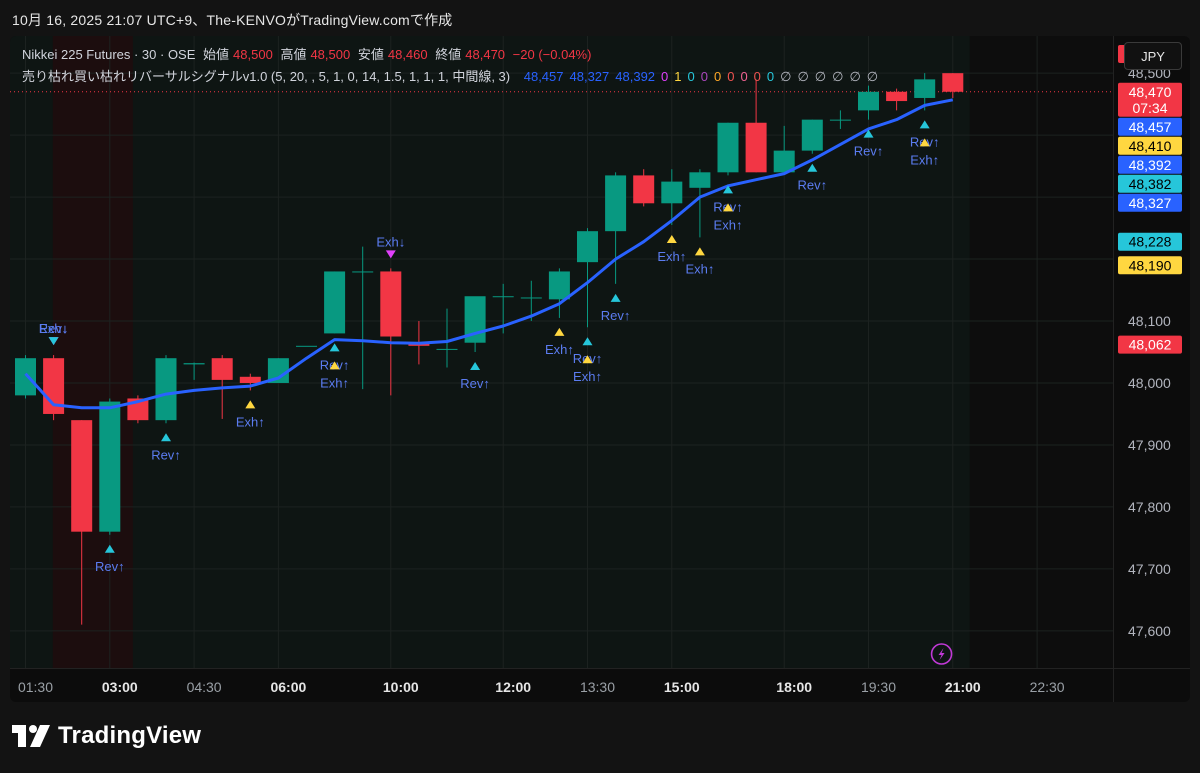  I want to click on symbol-name: Nikkei 225 Futures · 30 · OSE, so click(109, 54).